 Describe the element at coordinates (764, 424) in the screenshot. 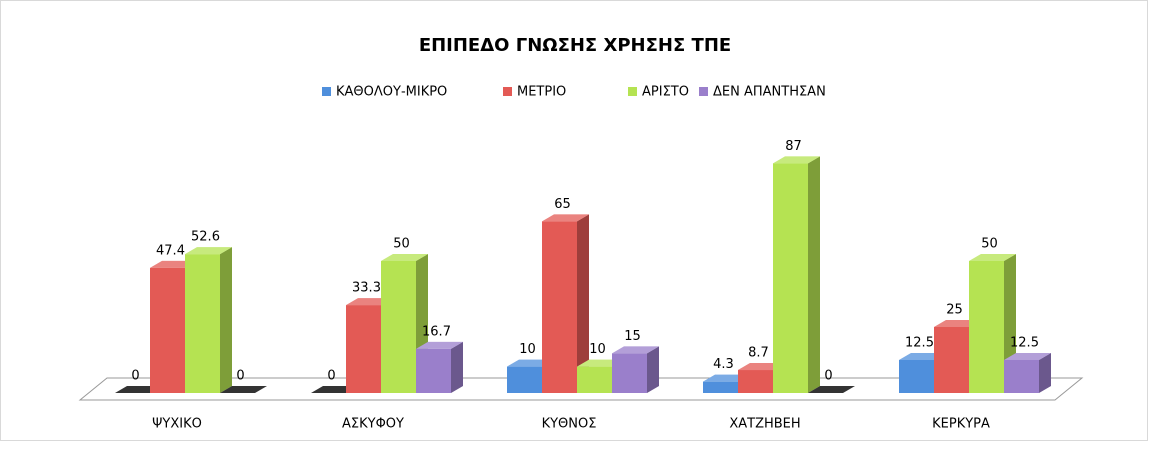

I see `x-tick-label: ΧΑΤΖΗΒΕΗ` at that location.